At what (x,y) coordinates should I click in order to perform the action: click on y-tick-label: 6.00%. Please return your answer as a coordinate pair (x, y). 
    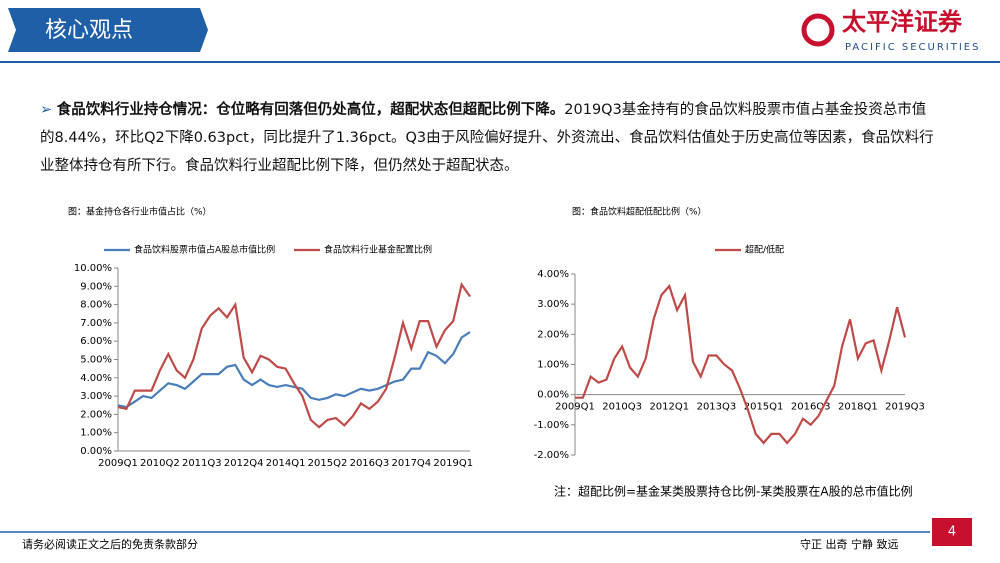
    Looking at the image, I should click on (96, 341).